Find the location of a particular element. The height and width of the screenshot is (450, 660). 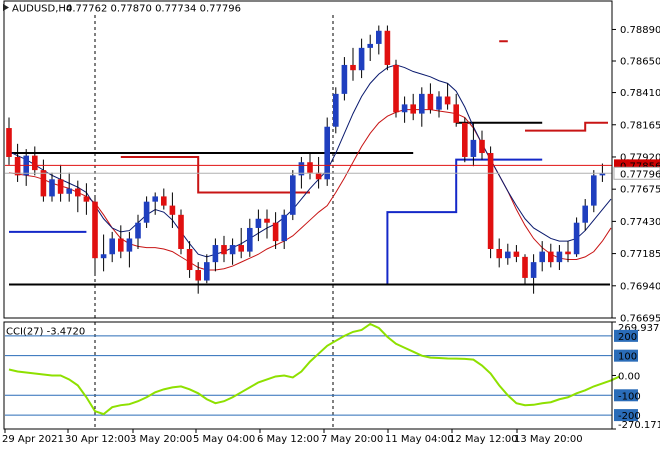

cci-tick-group: -200 is located at coordinates (627, 415).